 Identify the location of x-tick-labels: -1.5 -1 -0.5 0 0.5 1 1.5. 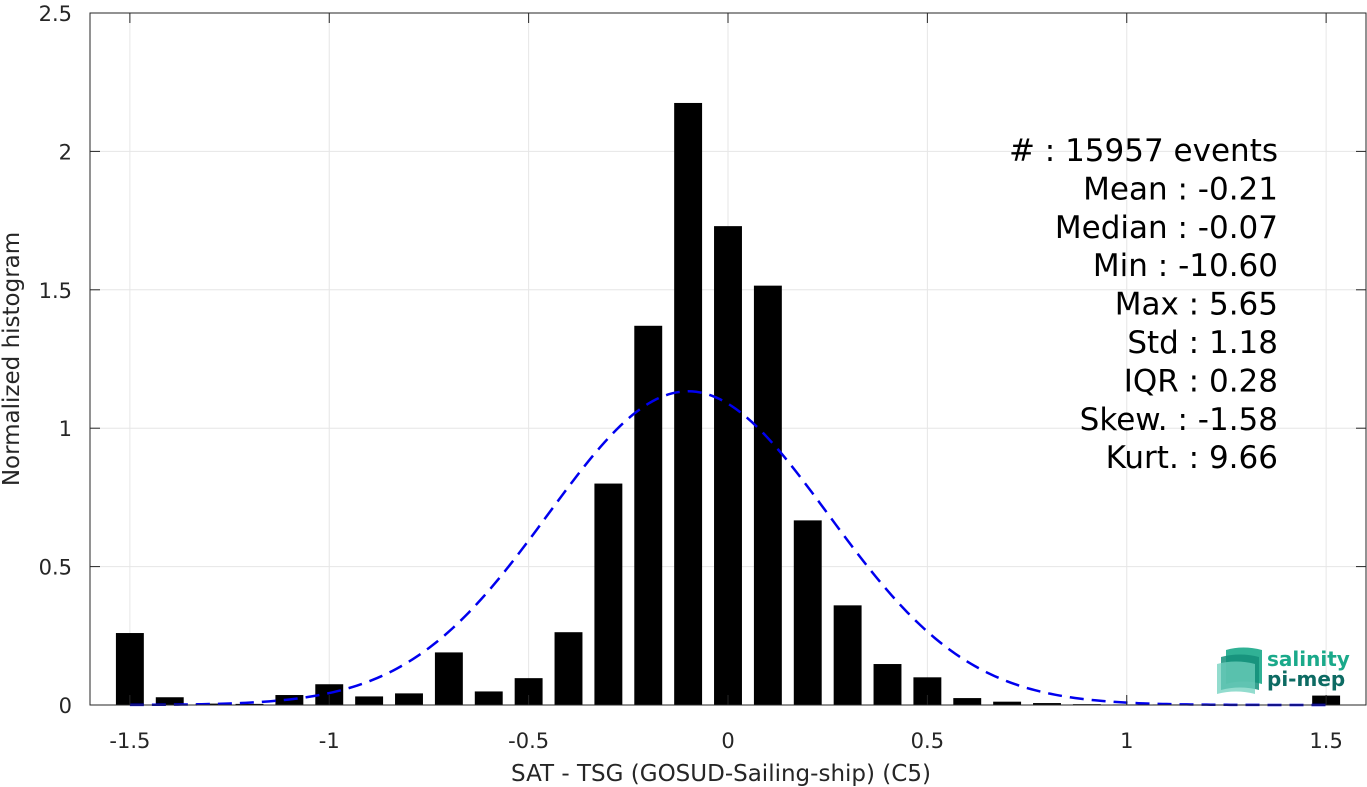
(725, 741).